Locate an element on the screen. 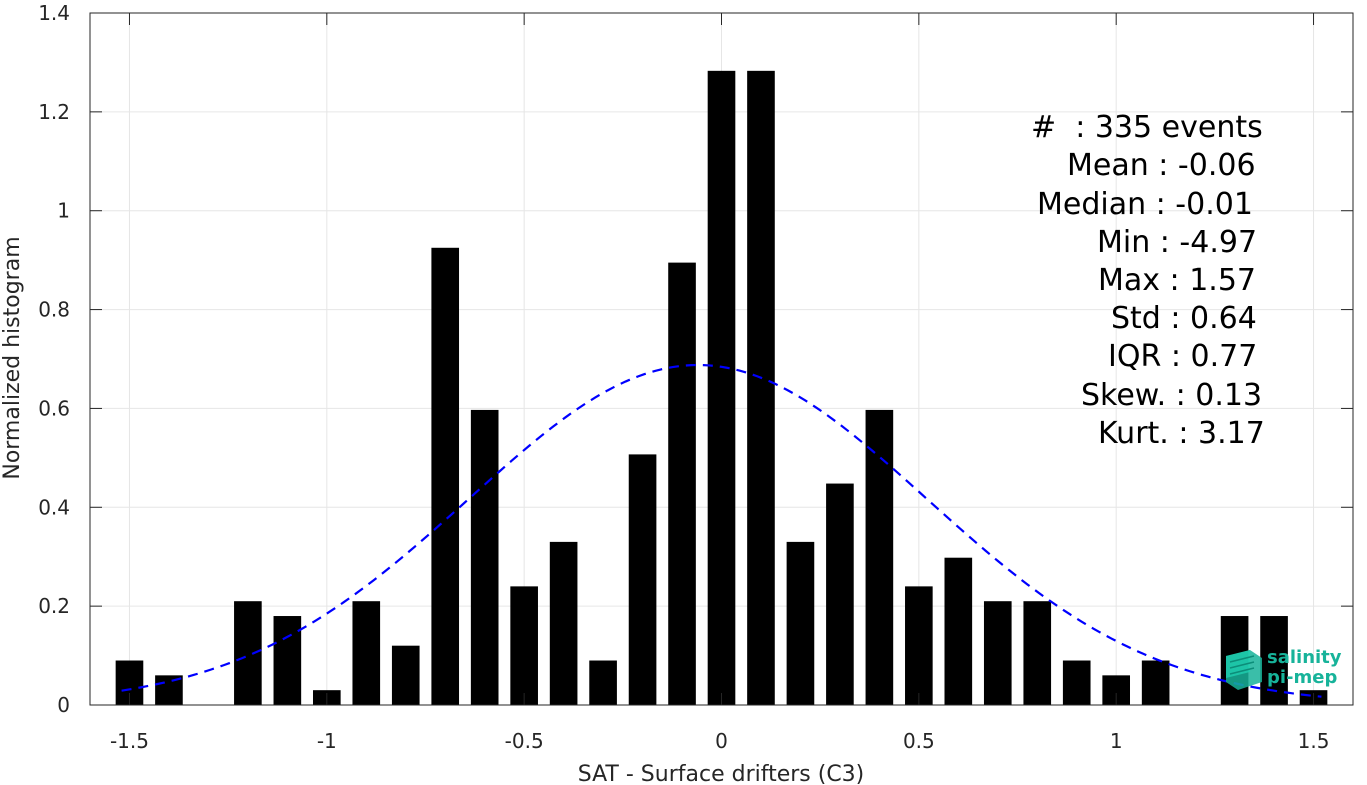 This screenshot has height=785, width=1367. y-tick-label: 0.4 is located at coordinates (54, 507).